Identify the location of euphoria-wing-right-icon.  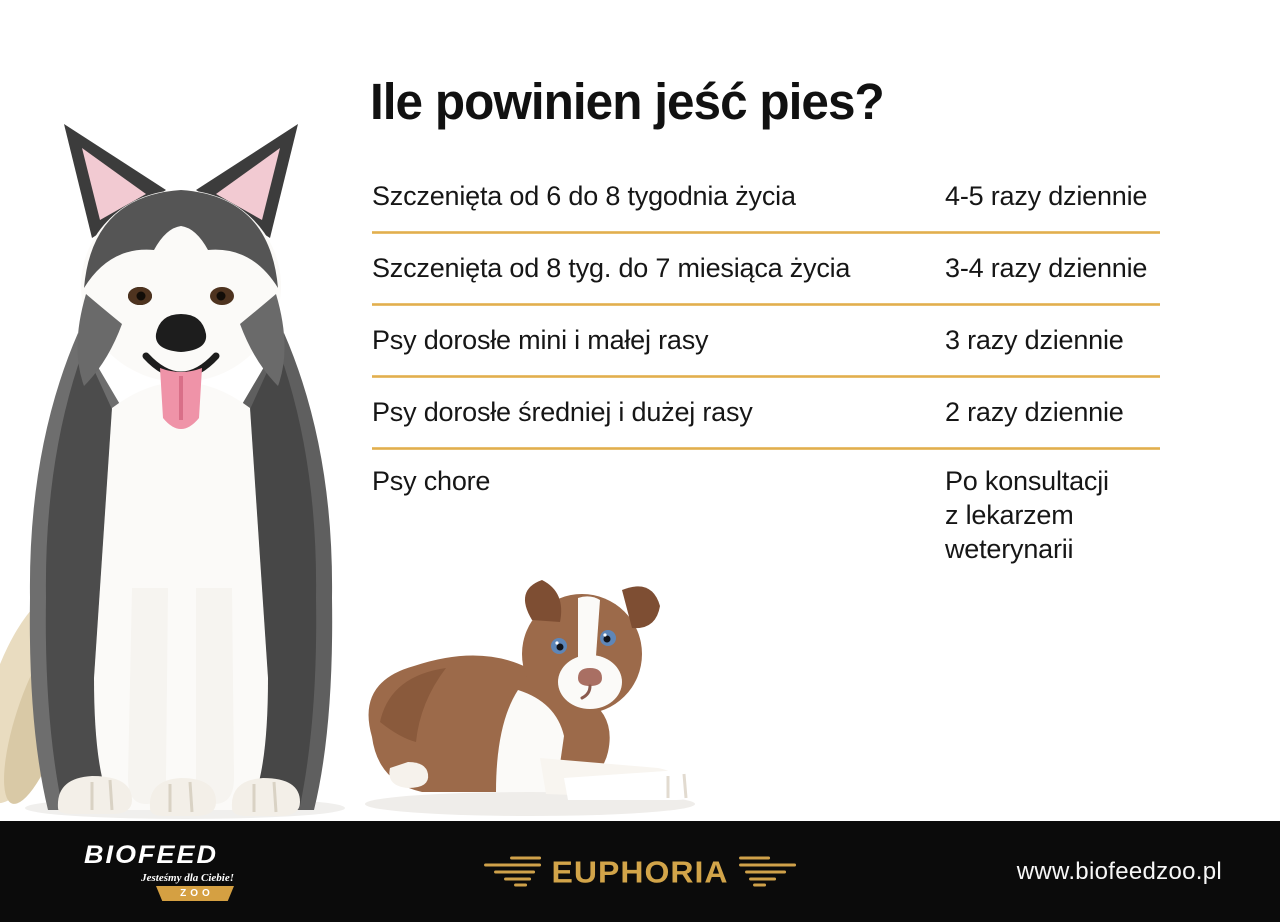
(767, 871).